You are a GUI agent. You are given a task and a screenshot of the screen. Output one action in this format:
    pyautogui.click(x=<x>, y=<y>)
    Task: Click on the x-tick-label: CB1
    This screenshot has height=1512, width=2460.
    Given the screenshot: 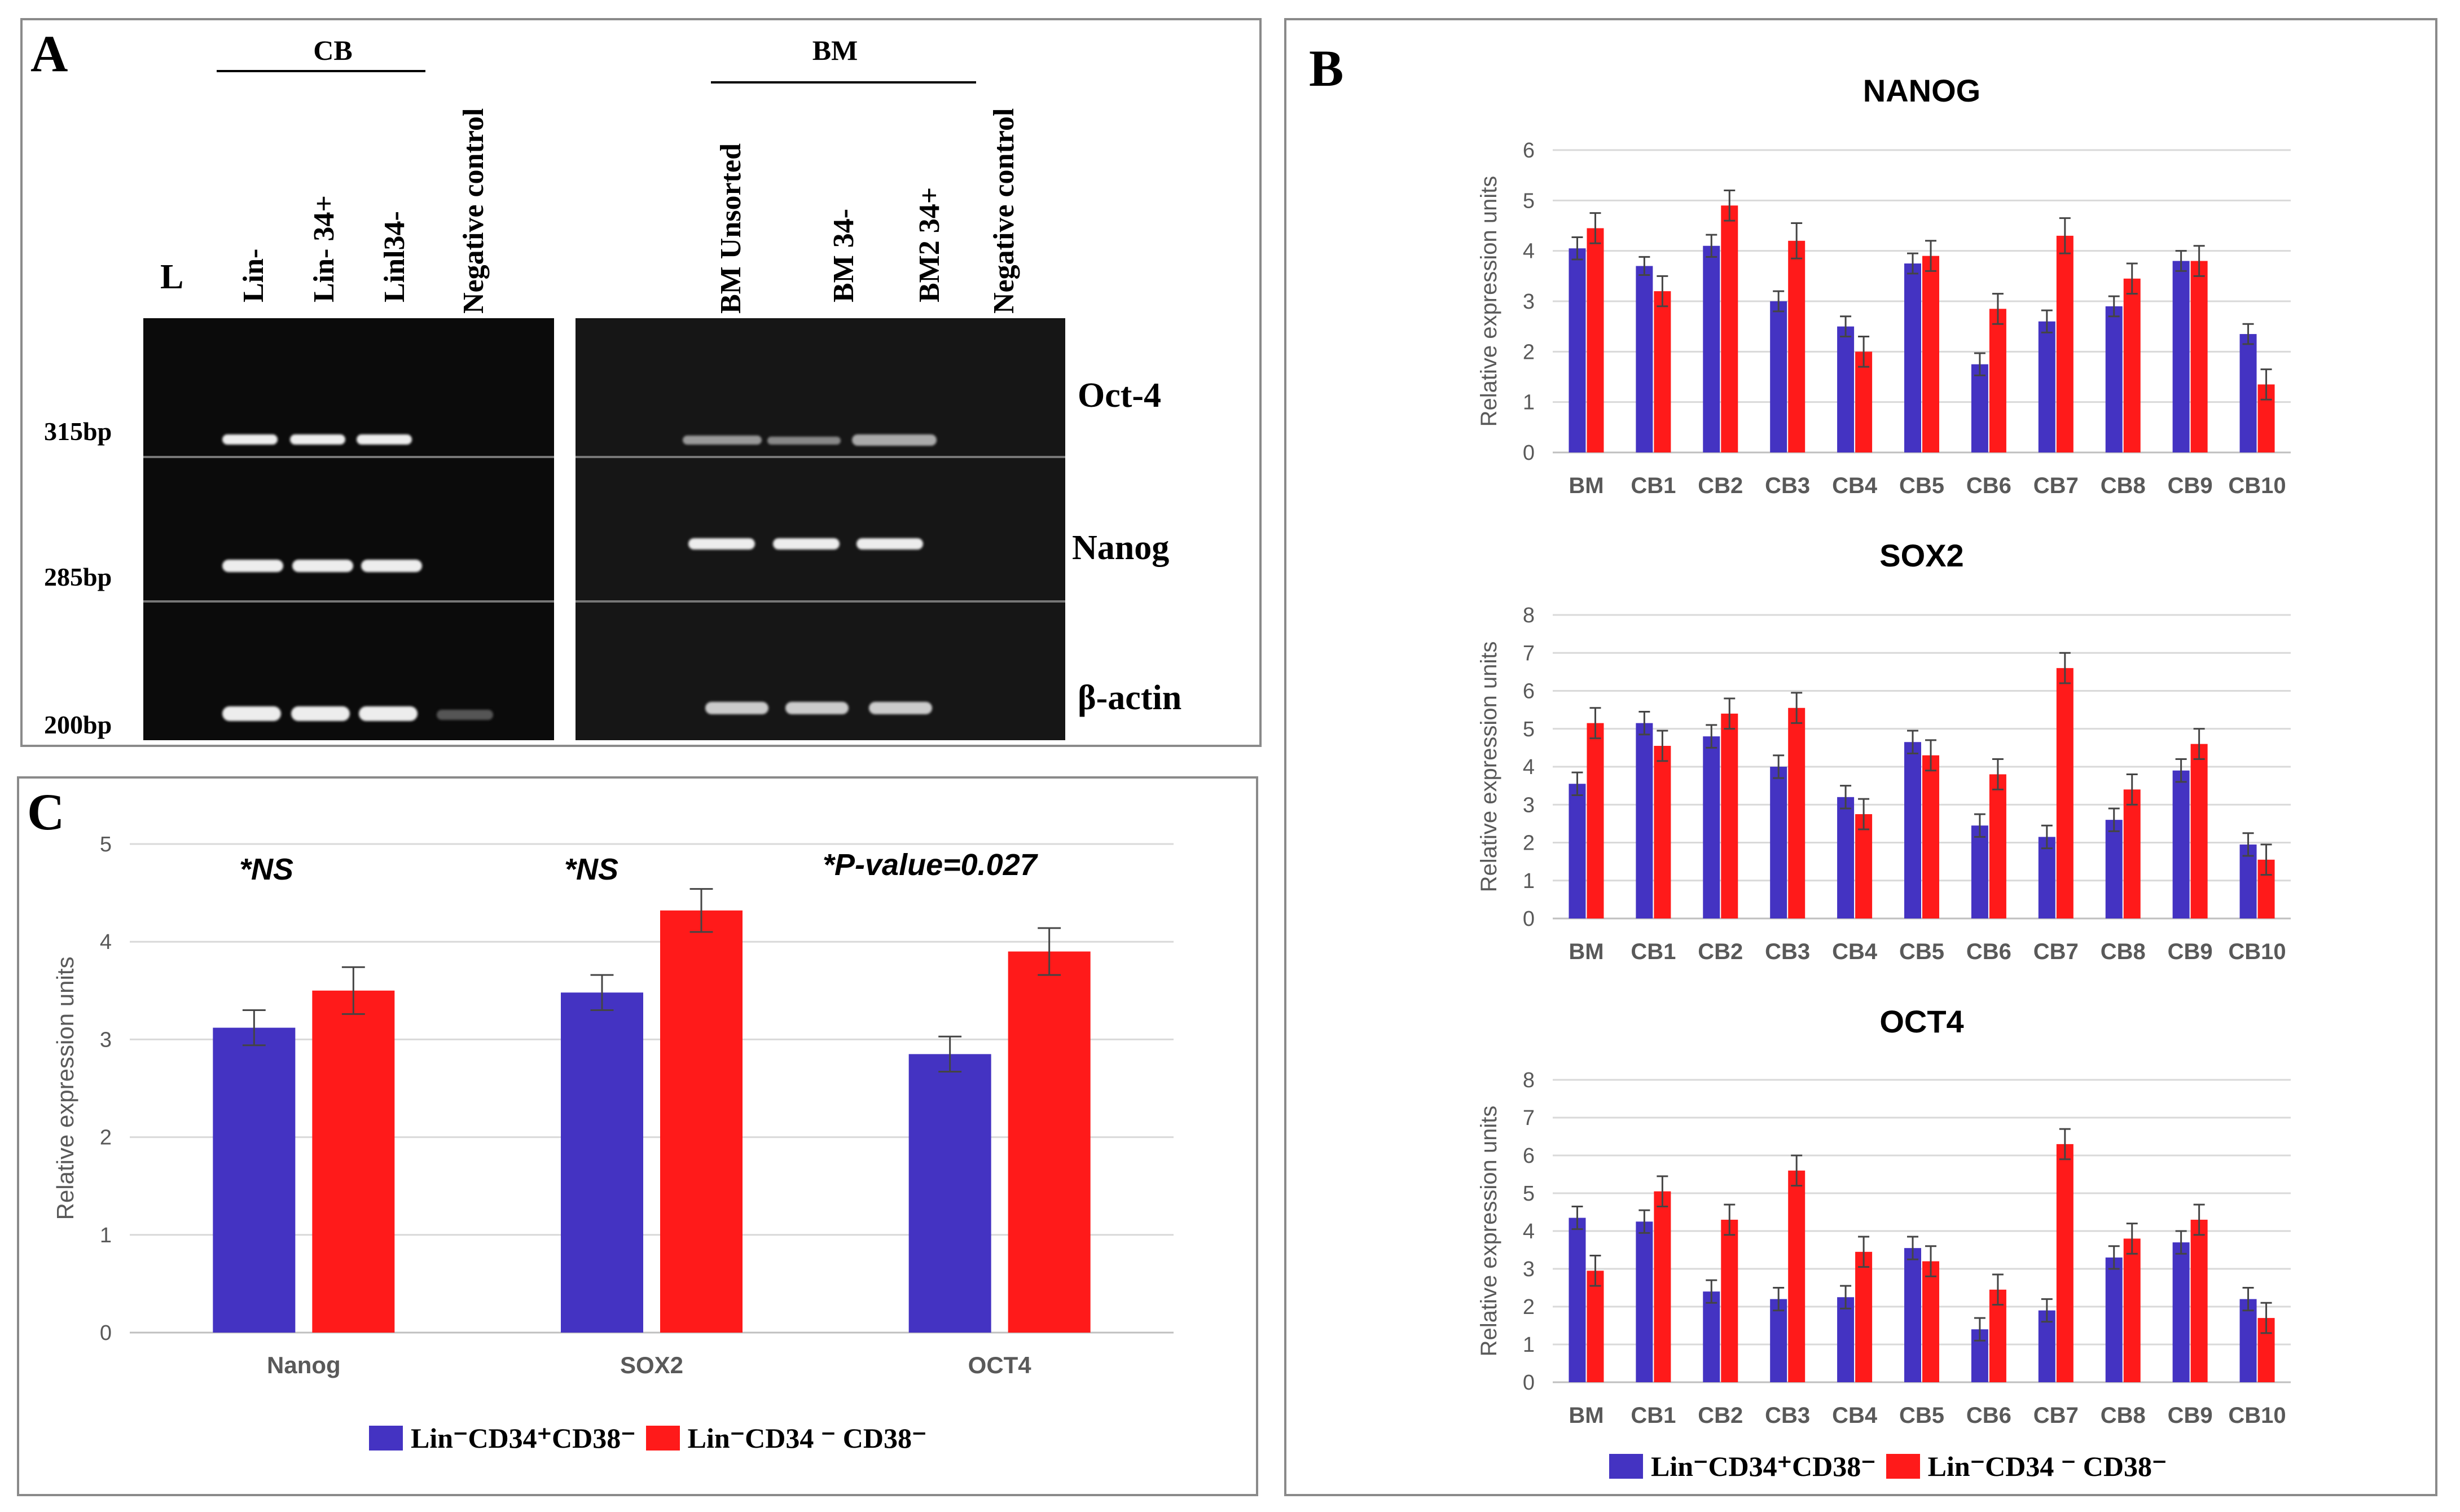 What is the action you would take?
    pyautogui.click(x=1653, y=952)
    